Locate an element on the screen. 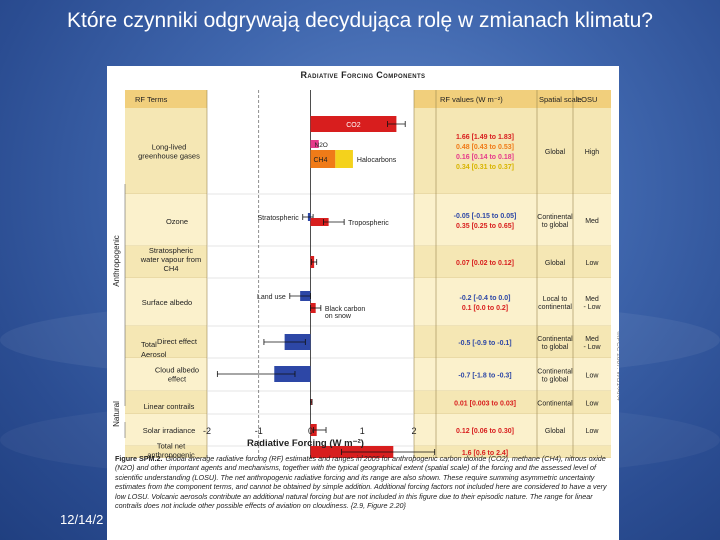 The height and width of the screenshot is (540, 720). bar-label-co2: CO2 is located at coordinates (353, 125).